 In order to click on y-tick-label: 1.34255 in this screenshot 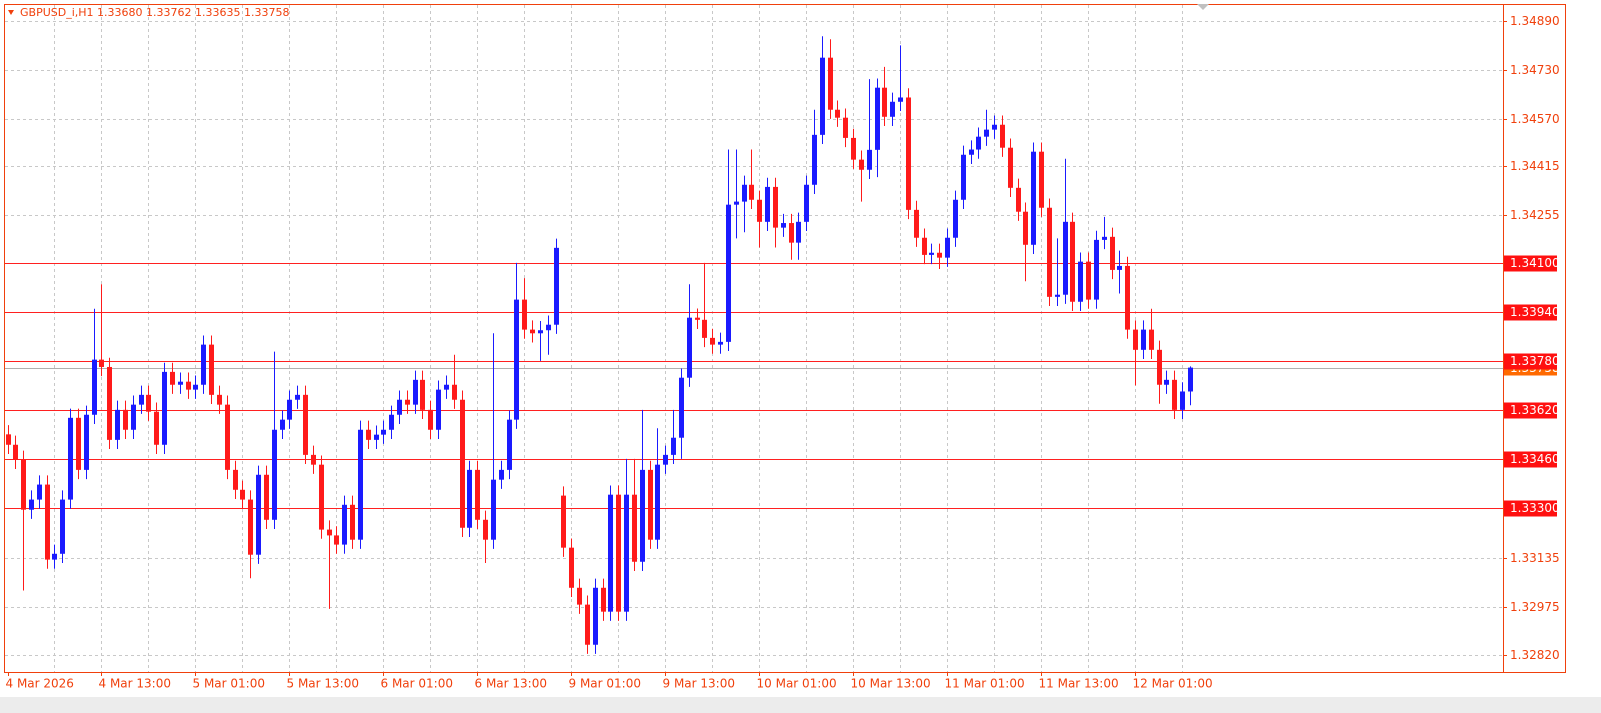, I will do `click(1535, 215)`.